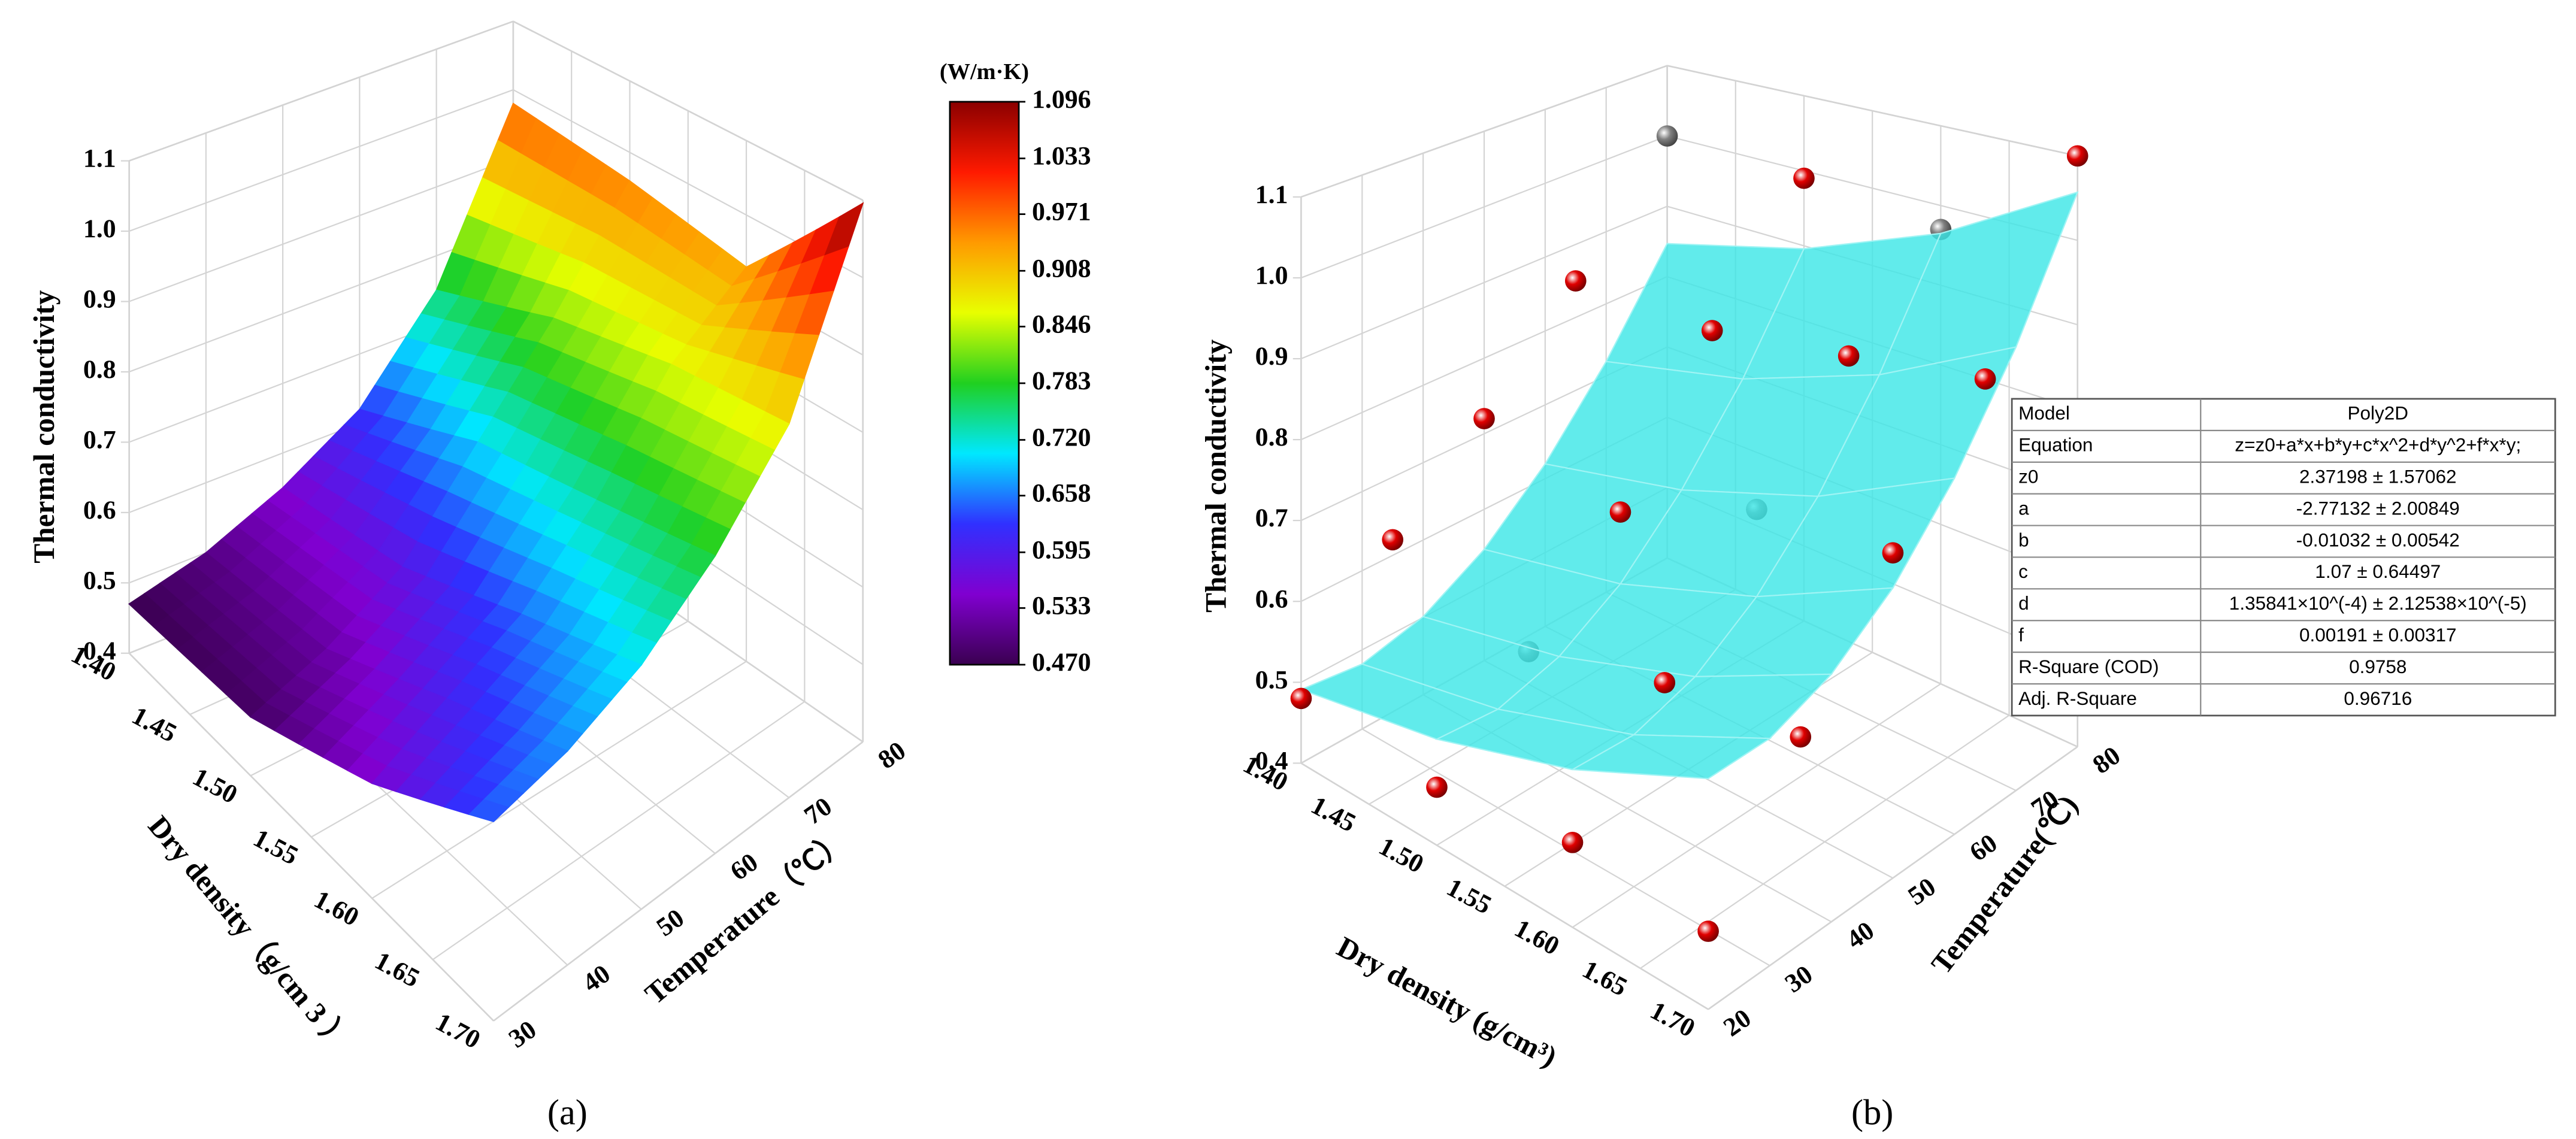 Image resolution: width=2576 pixels, height=1139 pixels. Describe the element at coordinates (984, 72) in the screenshot. I see `colorbar-title: (W/m·K)` at that location.